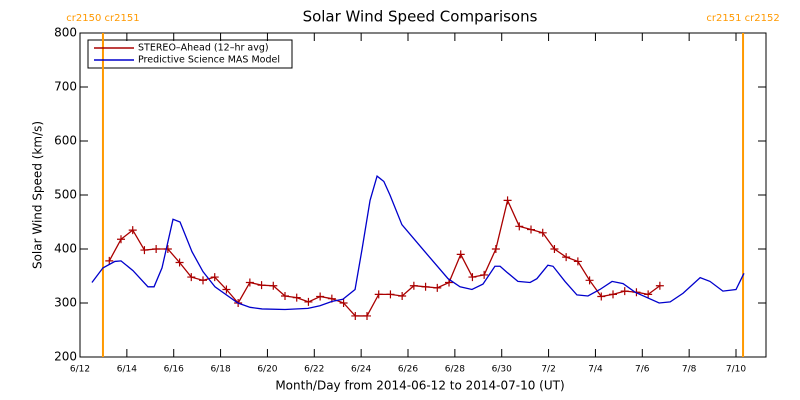 This screenshot has height=400, width=800. What do you see at coordinates (209, 60) in the screenshot?
I see `legend-label: Predictive Science MAS Model` at bounding box center [209, 60].